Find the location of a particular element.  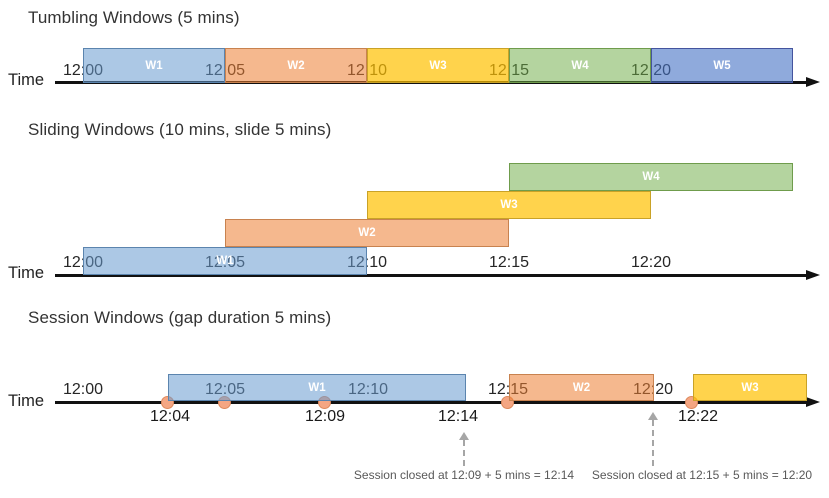

tick-label: 12:00 is located at coordinates (83, 389).